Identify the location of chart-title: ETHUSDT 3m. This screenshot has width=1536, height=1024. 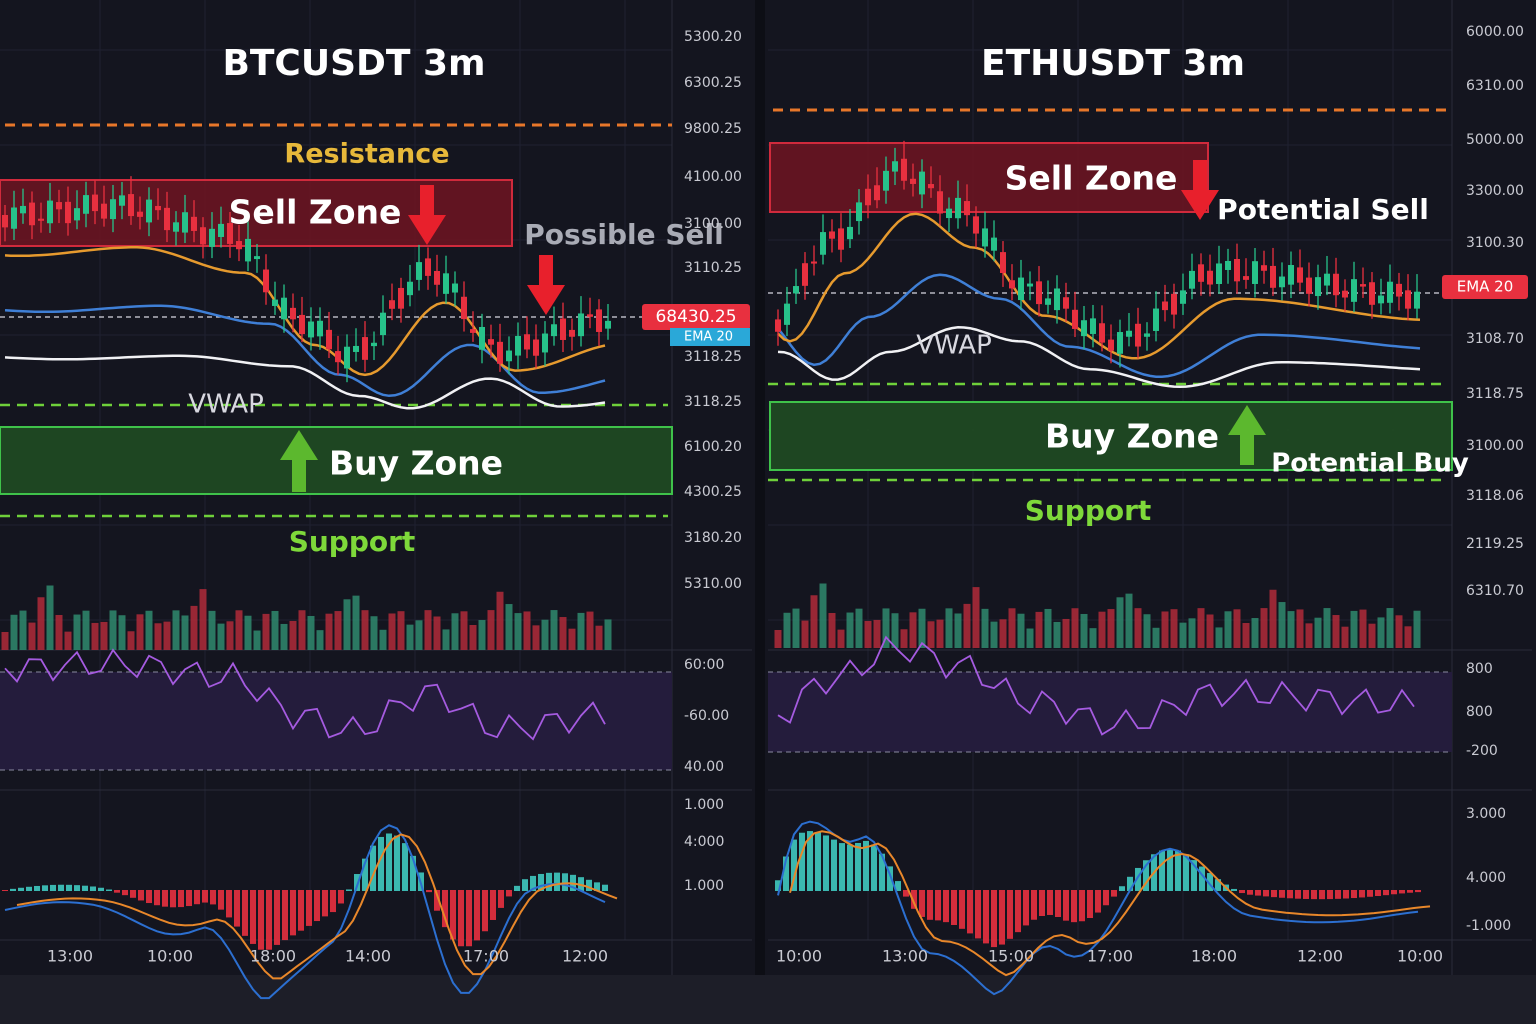
(1113, 63).